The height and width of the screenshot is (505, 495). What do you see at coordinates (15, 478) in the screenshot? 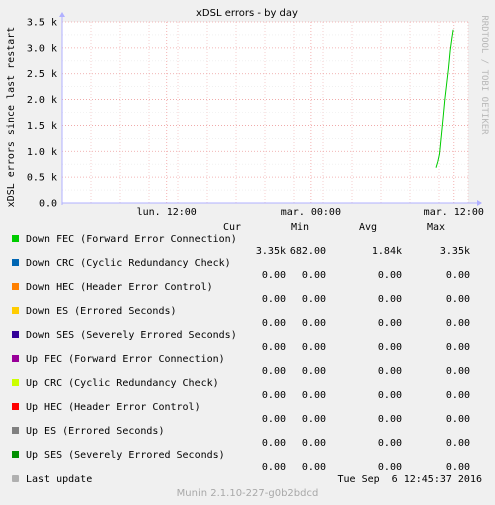
I see `last-update-icon` at bounding box center [15, 478].